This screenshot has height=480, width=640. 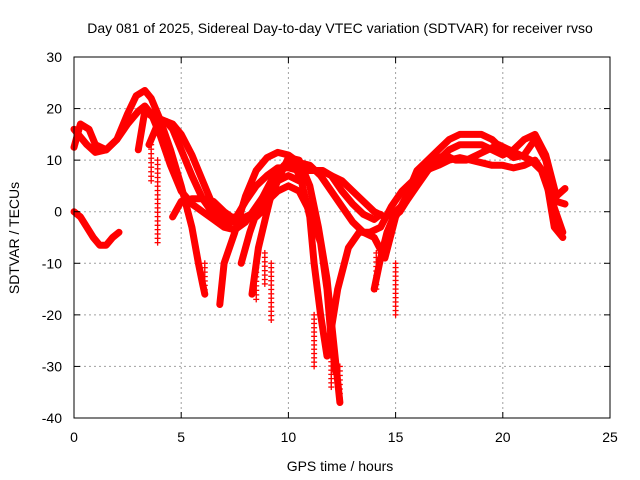 I want to click on x-tick-label: 20, so click(x=503, y=437).